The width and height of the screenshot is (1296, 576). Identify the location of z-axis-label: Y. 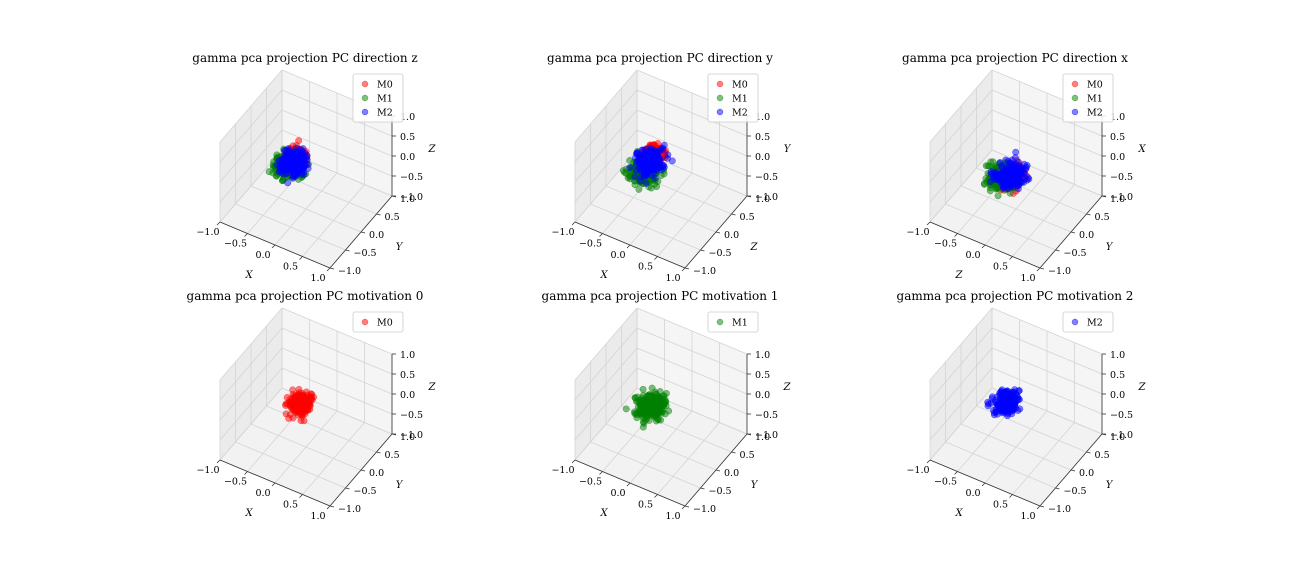
(788, 149).